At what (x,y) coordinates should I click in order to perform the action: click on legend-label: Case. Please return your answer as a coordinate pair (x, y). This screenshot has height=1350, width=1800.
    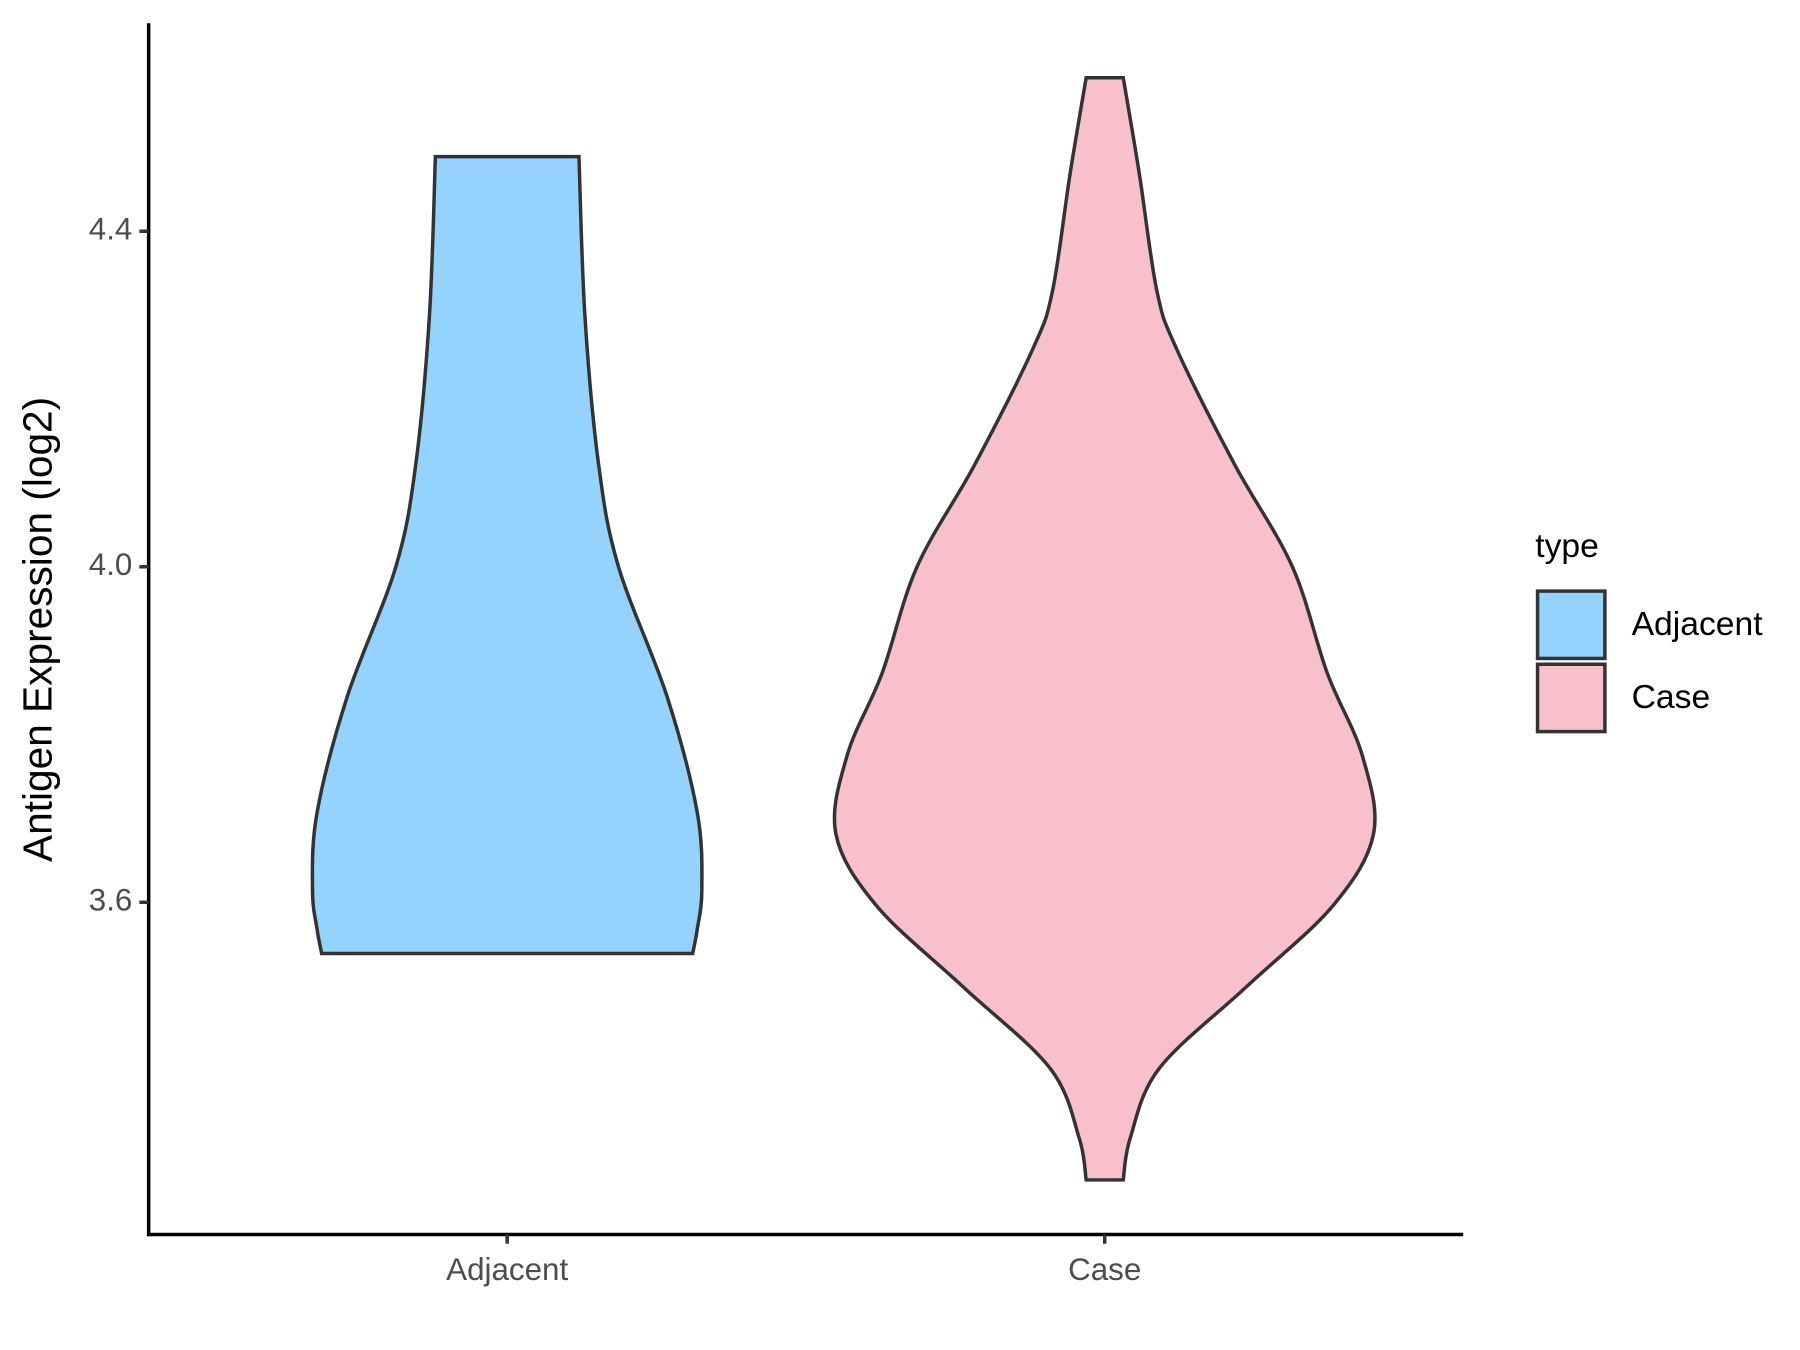
    Looking at the image, I should click on (1671, 697).